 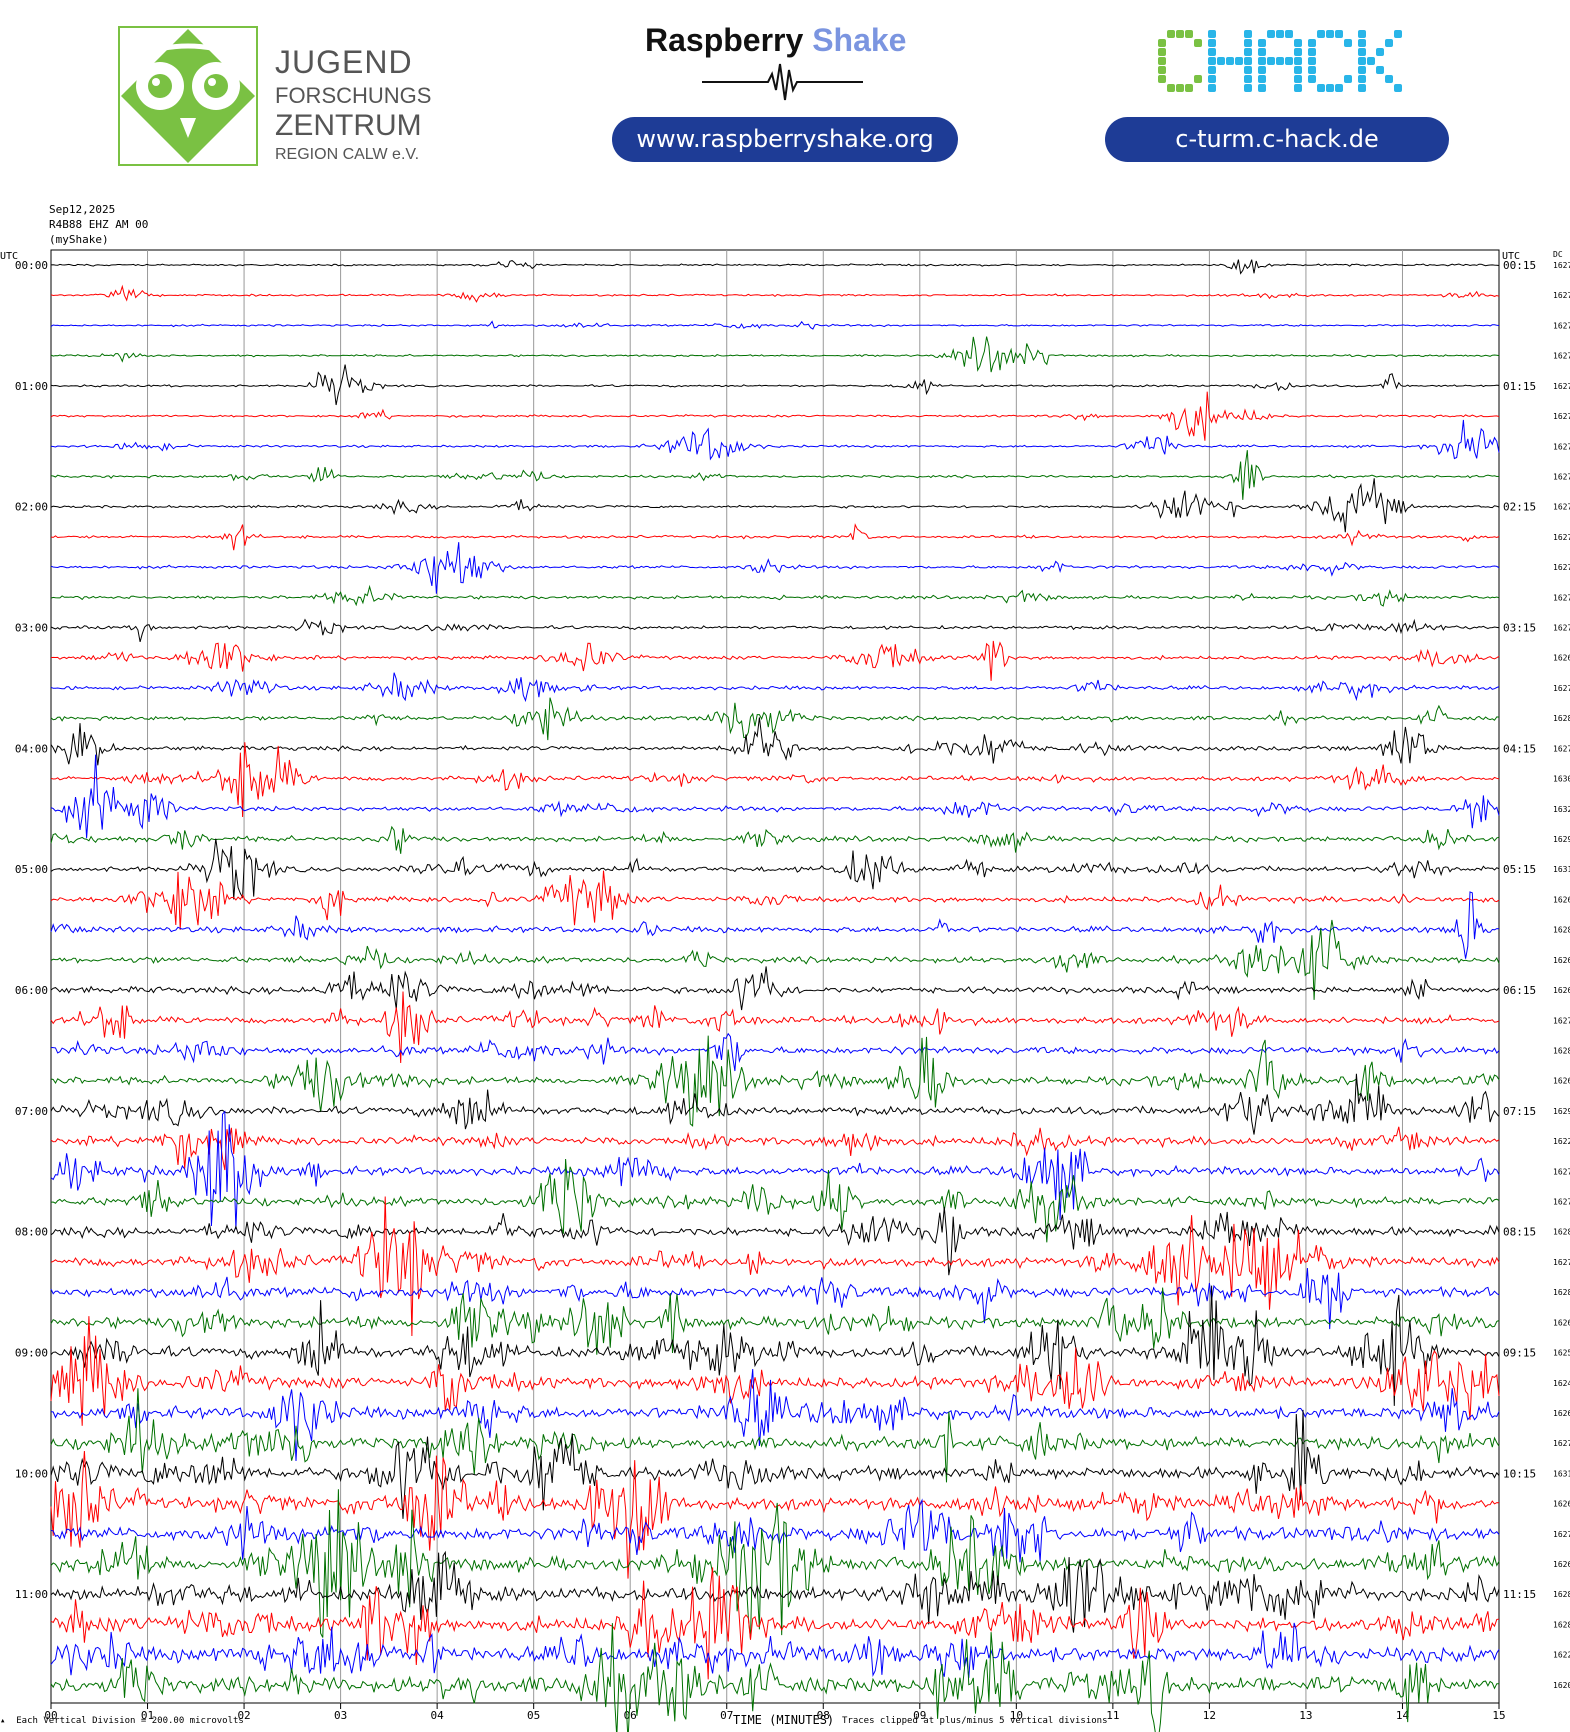 I want to click on x-tick-label: 08, so click(x=823, y=1715).